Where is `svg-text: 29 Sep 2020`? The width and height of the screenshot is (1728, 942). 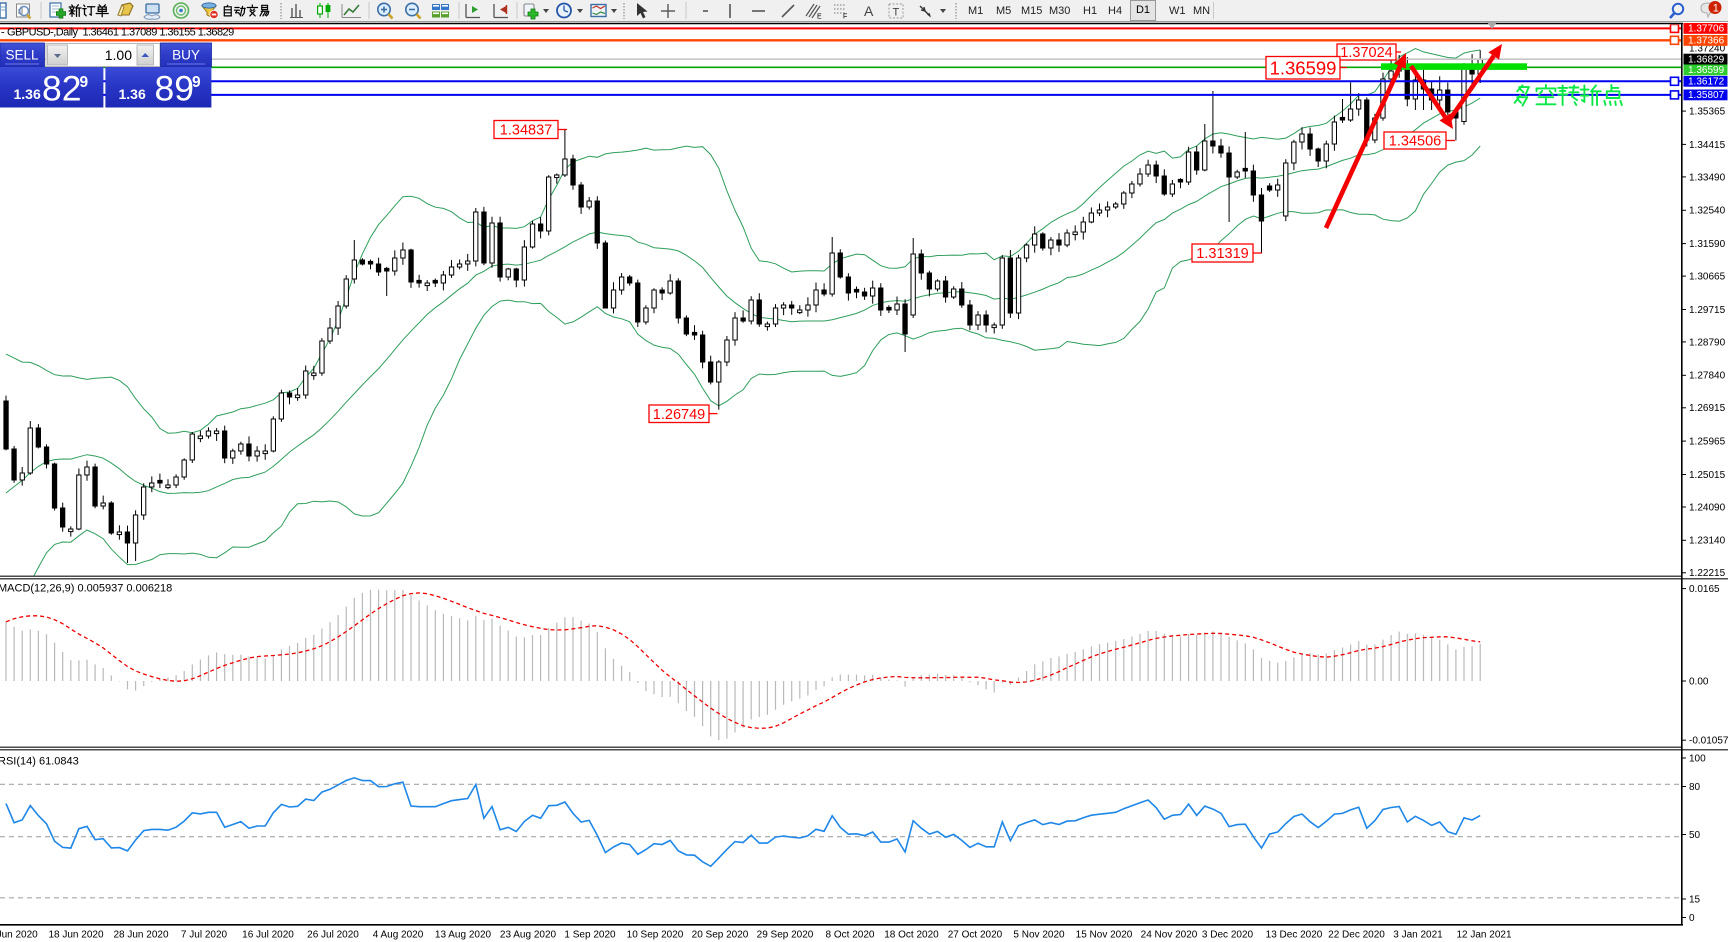
svg-text: 29 Sep 2020 is located at coordinates (785, 935).